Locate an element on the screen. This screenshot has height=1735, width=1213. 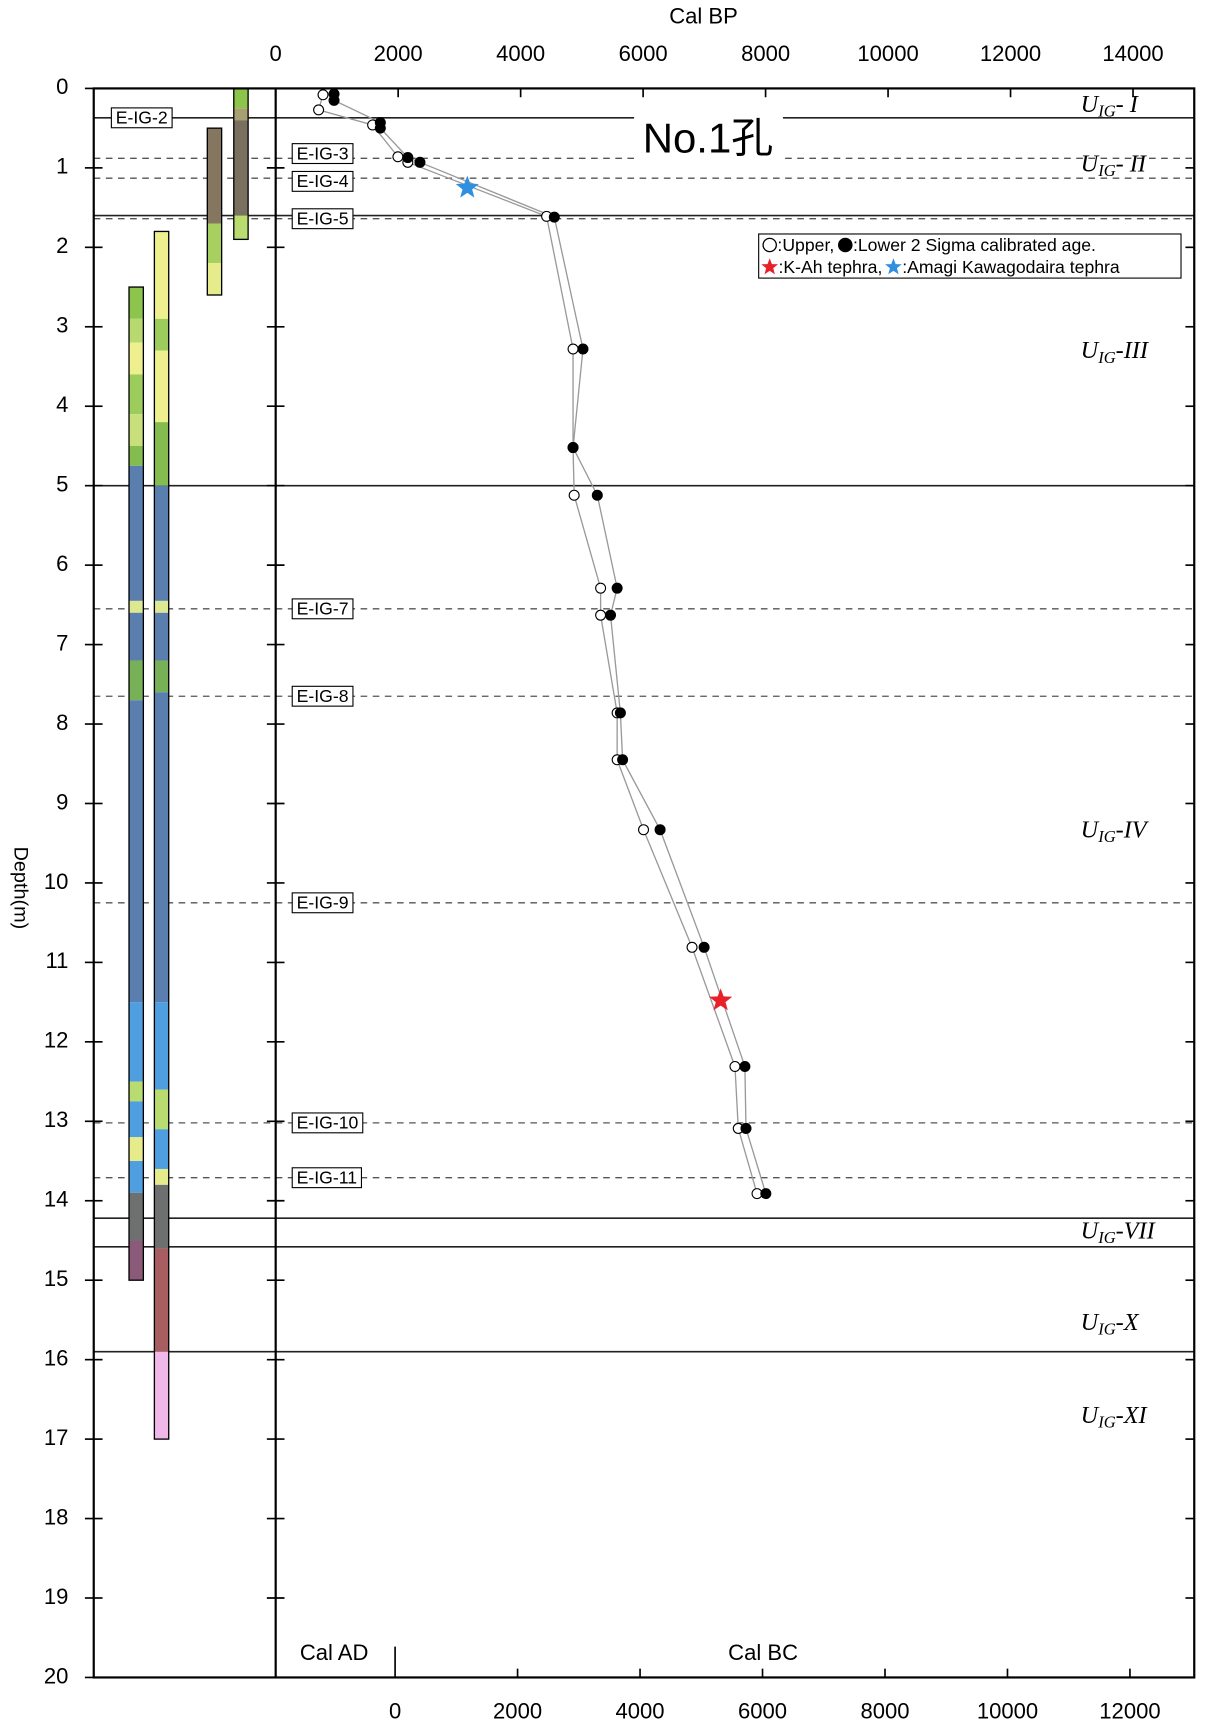
x-tick-label: 12000 is located at coordinates (1010, 53).